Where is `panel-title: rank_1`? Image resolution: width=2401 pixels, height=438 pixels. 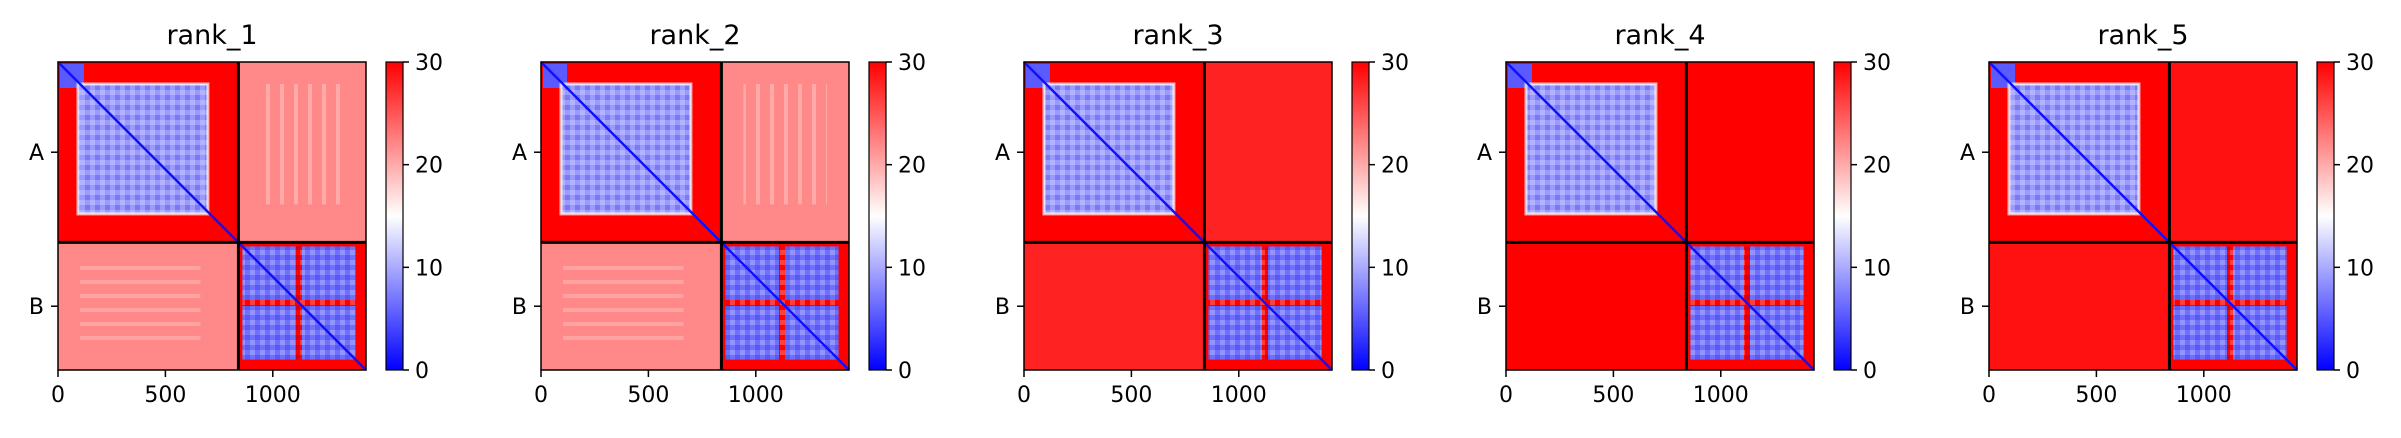 panel-title: rank_1 is located at coordinates (211, 35).